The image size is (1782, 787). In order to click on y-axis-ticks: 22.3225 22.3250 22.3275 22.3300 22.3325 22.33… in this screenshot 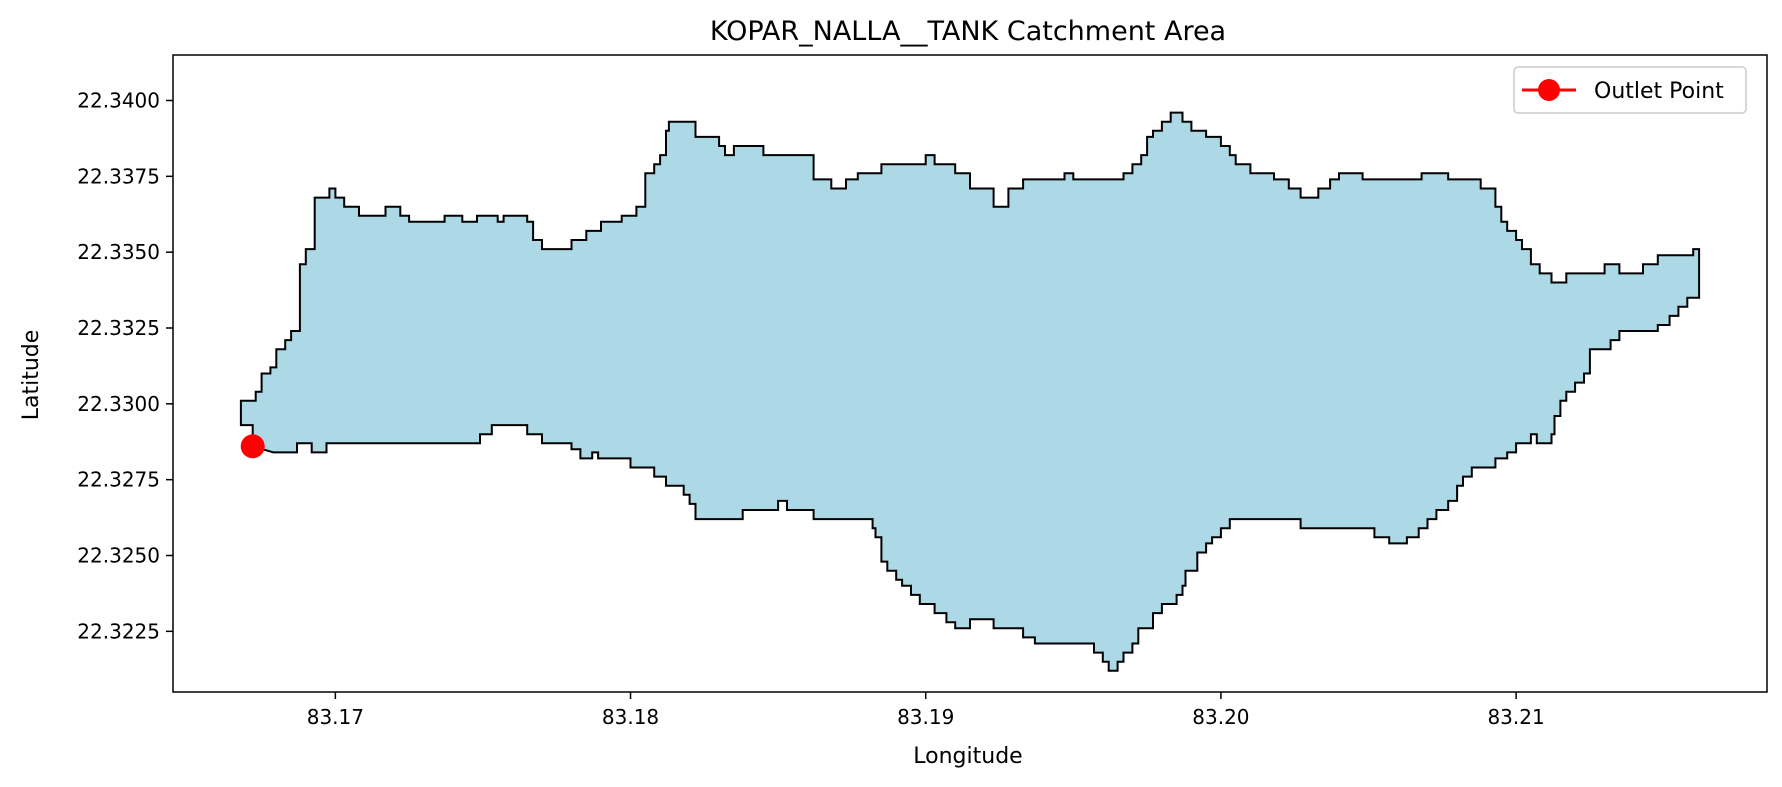, I will do `click(125, 366)`.